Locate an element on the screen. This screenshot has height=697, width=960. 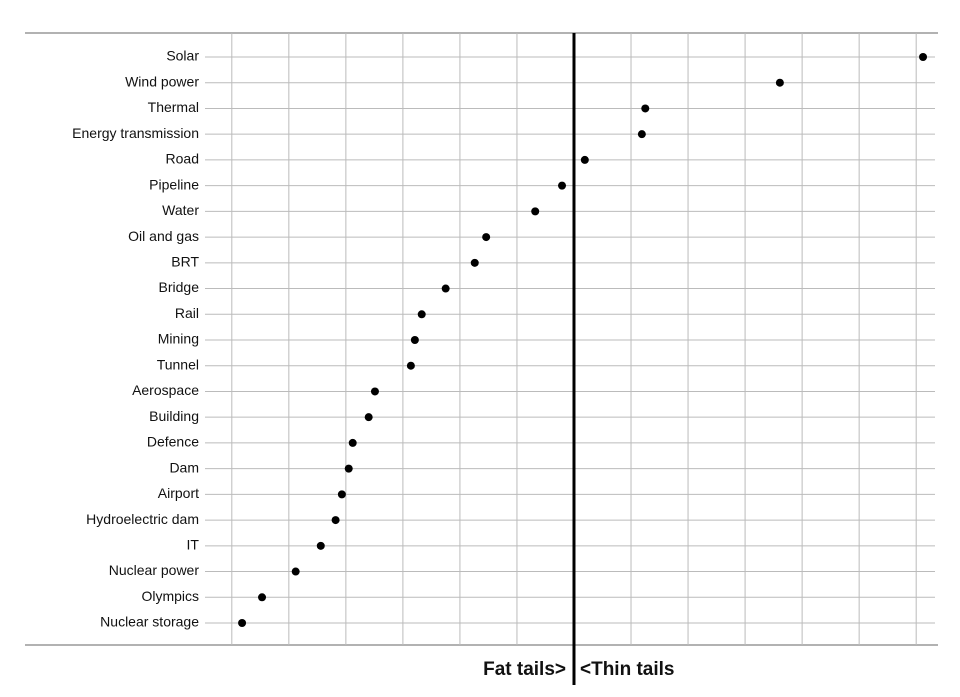
category-label: Hydroelectric dam is located at coordinates (142, 519).